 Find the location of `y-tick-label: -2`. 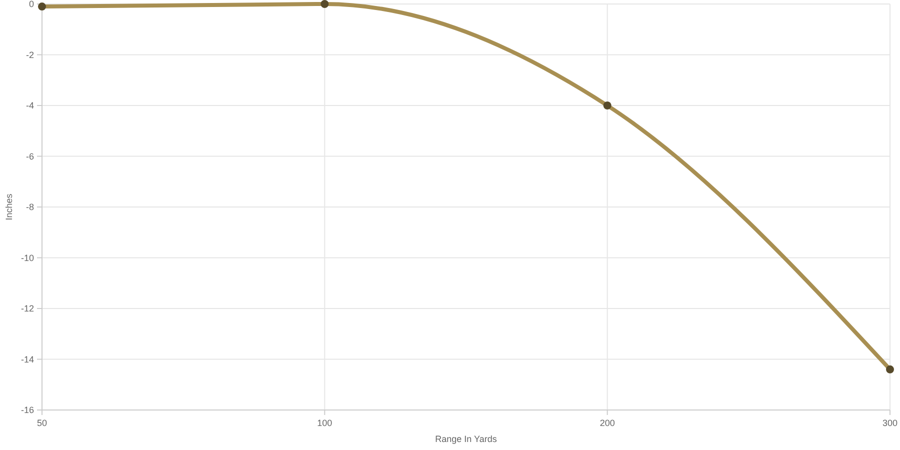

y-tick-label: -2 is located at coordinates (30, 55).